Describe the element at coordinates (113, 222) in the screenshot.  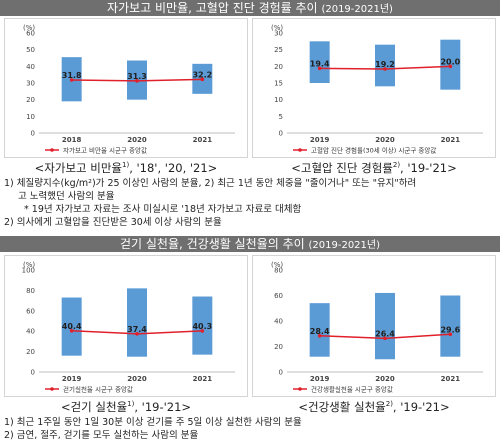
I see `section1-note-2: 2) 의사에게 고혈압을 진단받은 30세 이상 사람의 분율` at that location.